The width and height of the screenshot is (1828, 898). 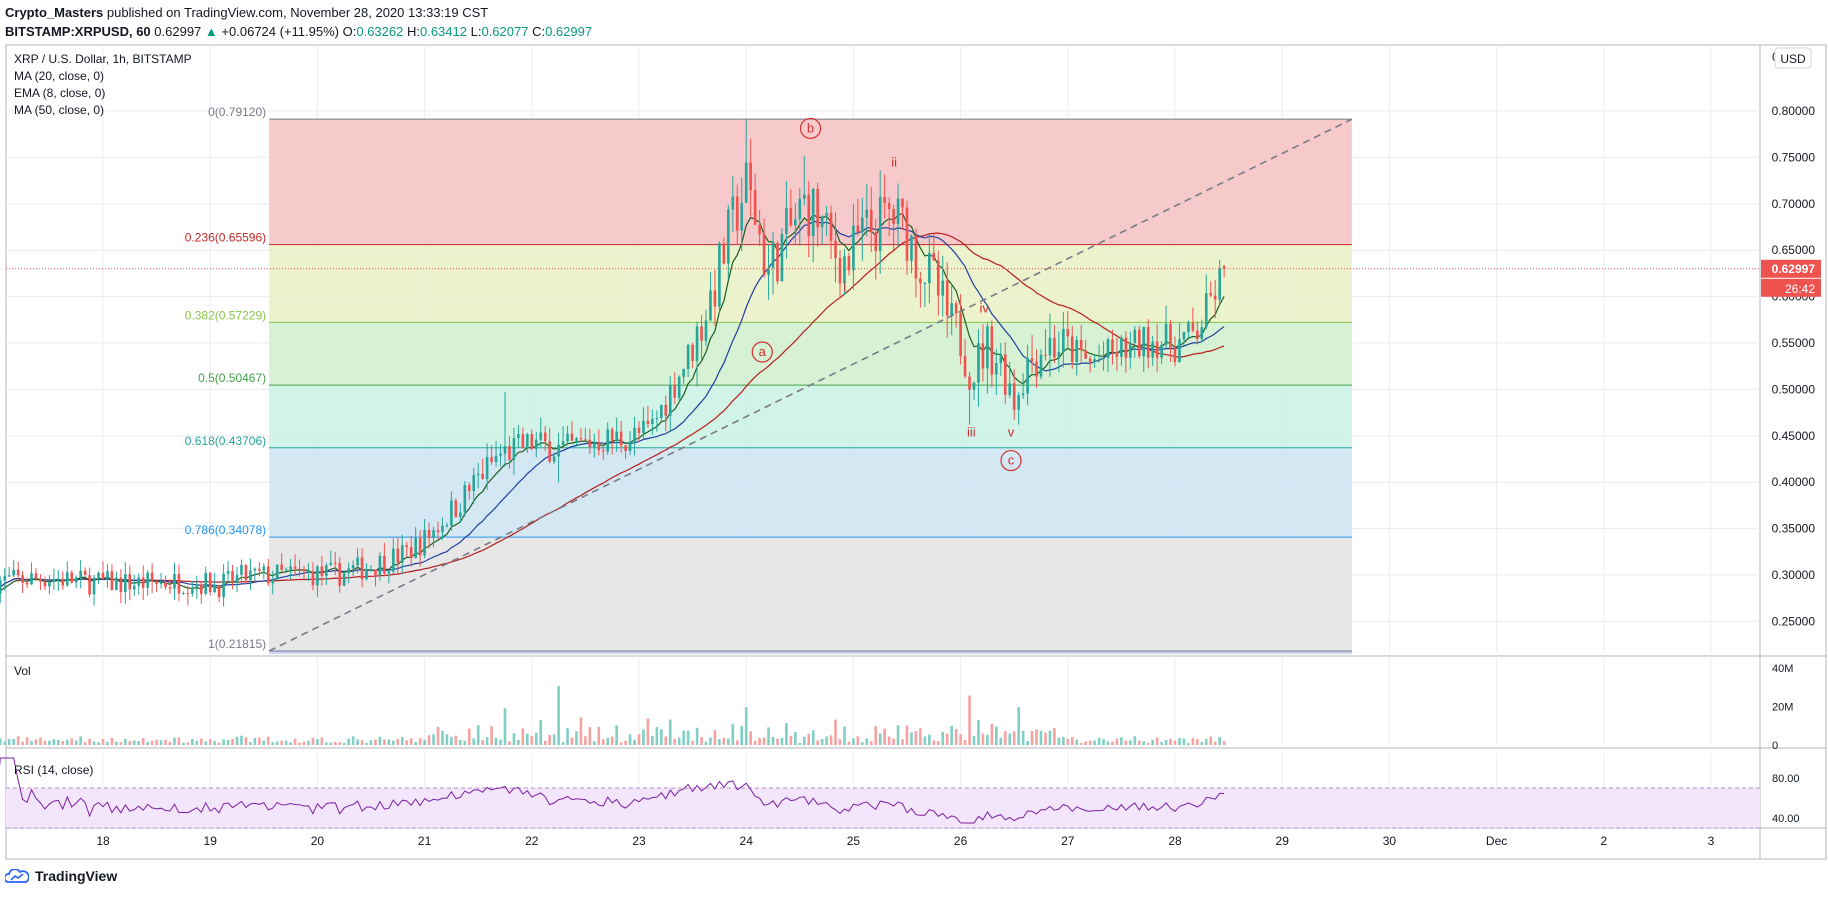 I want to click on rsi-legend: RSI (14, close), so click(x=54, y=770).